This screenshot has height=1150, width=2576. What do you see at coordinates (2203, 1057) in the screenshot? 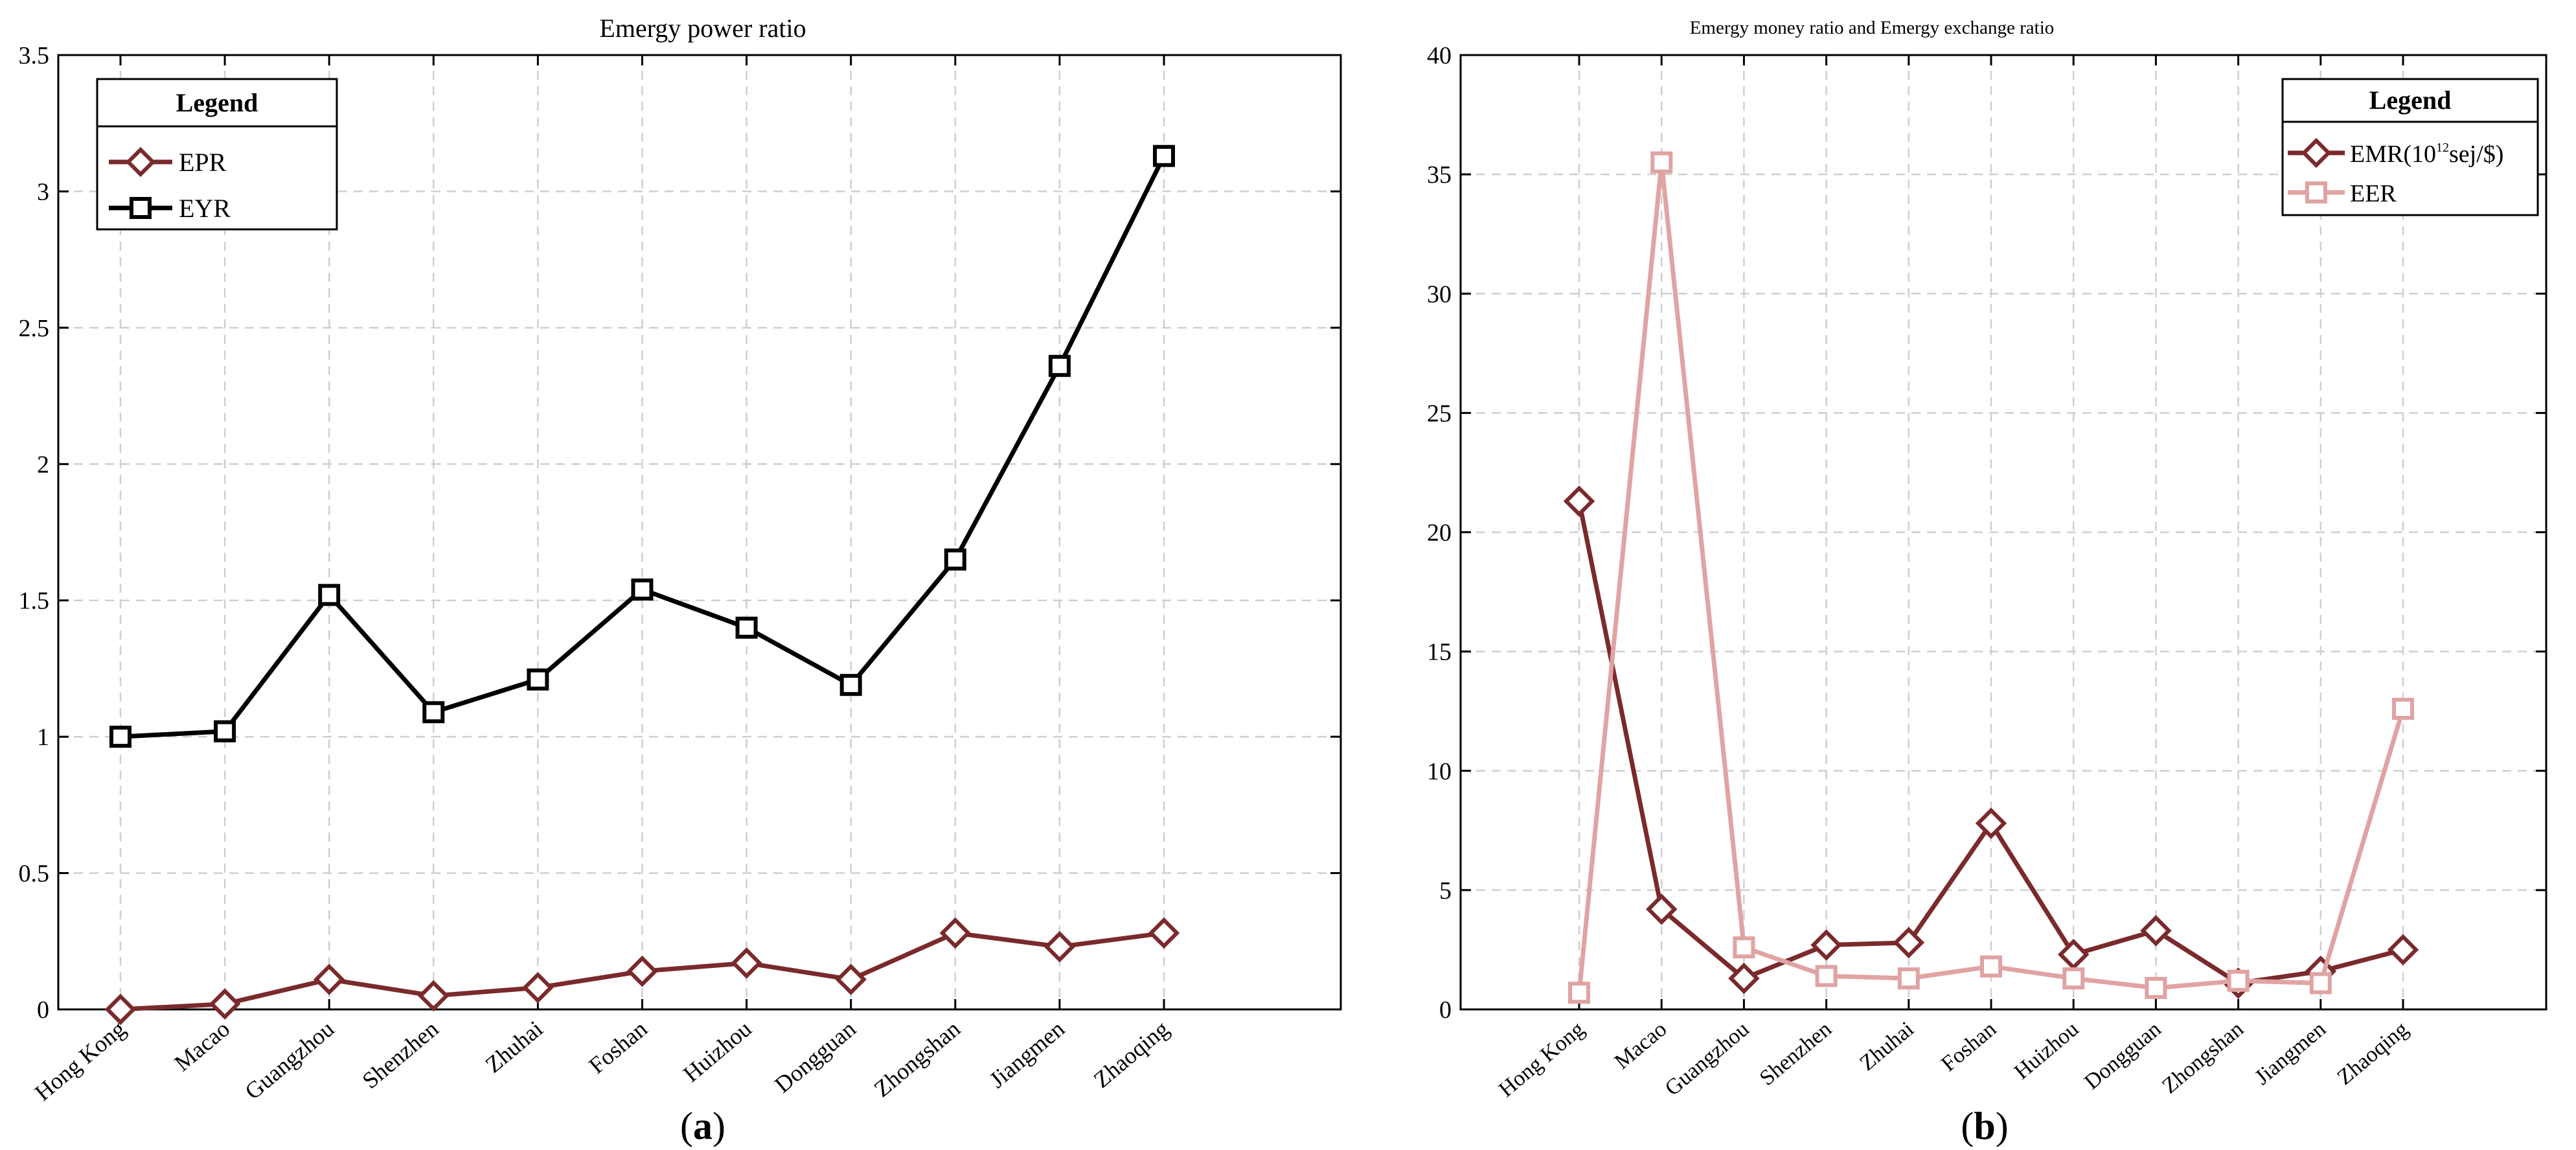
I see `chart-b-xtick-label: Zhongshan` at bounding box center [2203, 1057].